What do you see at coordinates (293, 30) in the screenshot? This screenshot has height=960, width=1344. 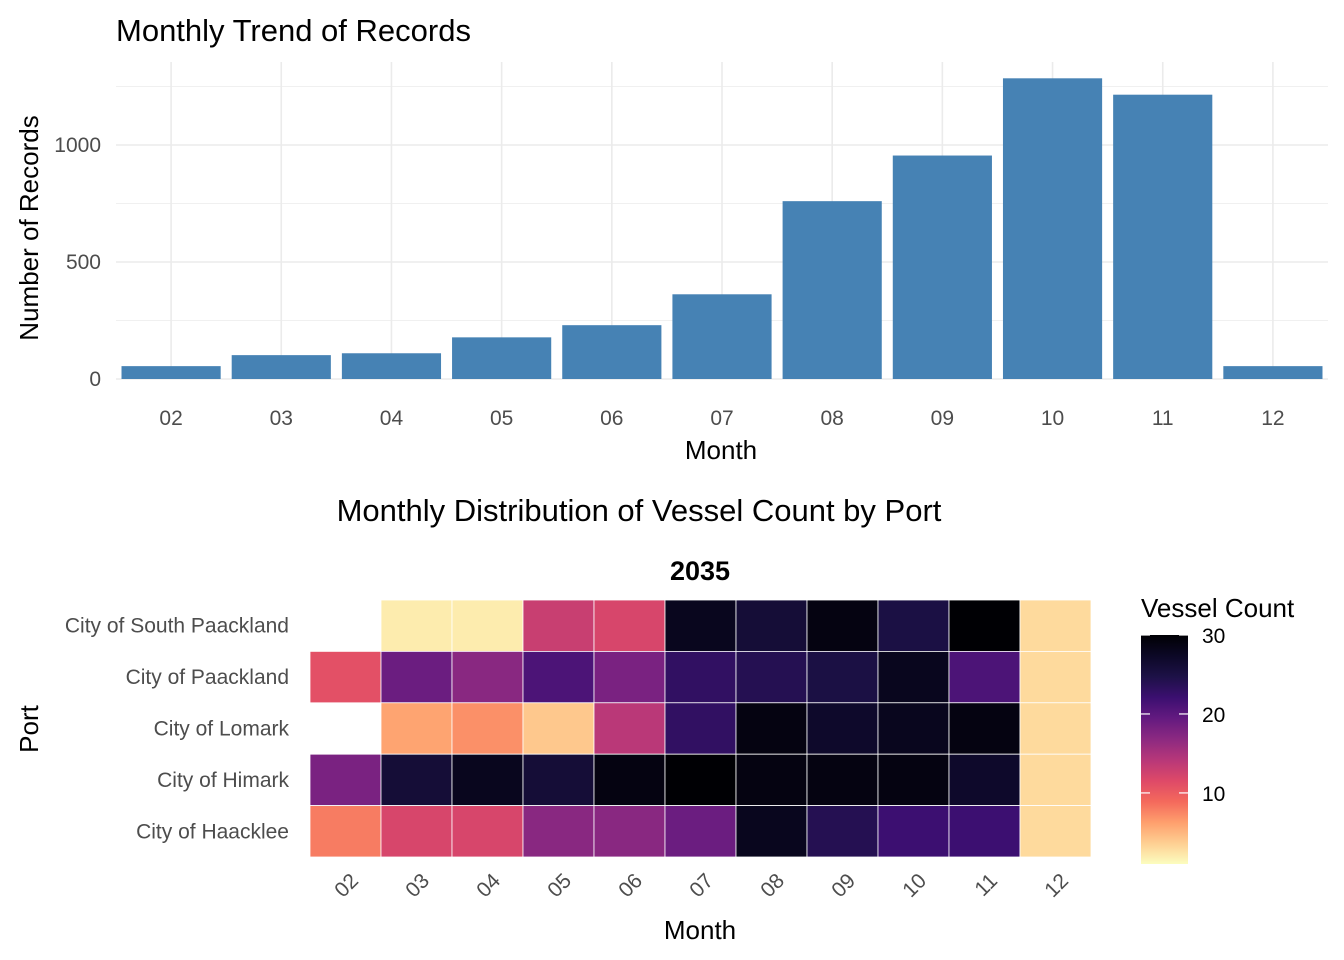 I see `bar-chart-title: Monthly Trend of Records` at bounding box center [293, 30].